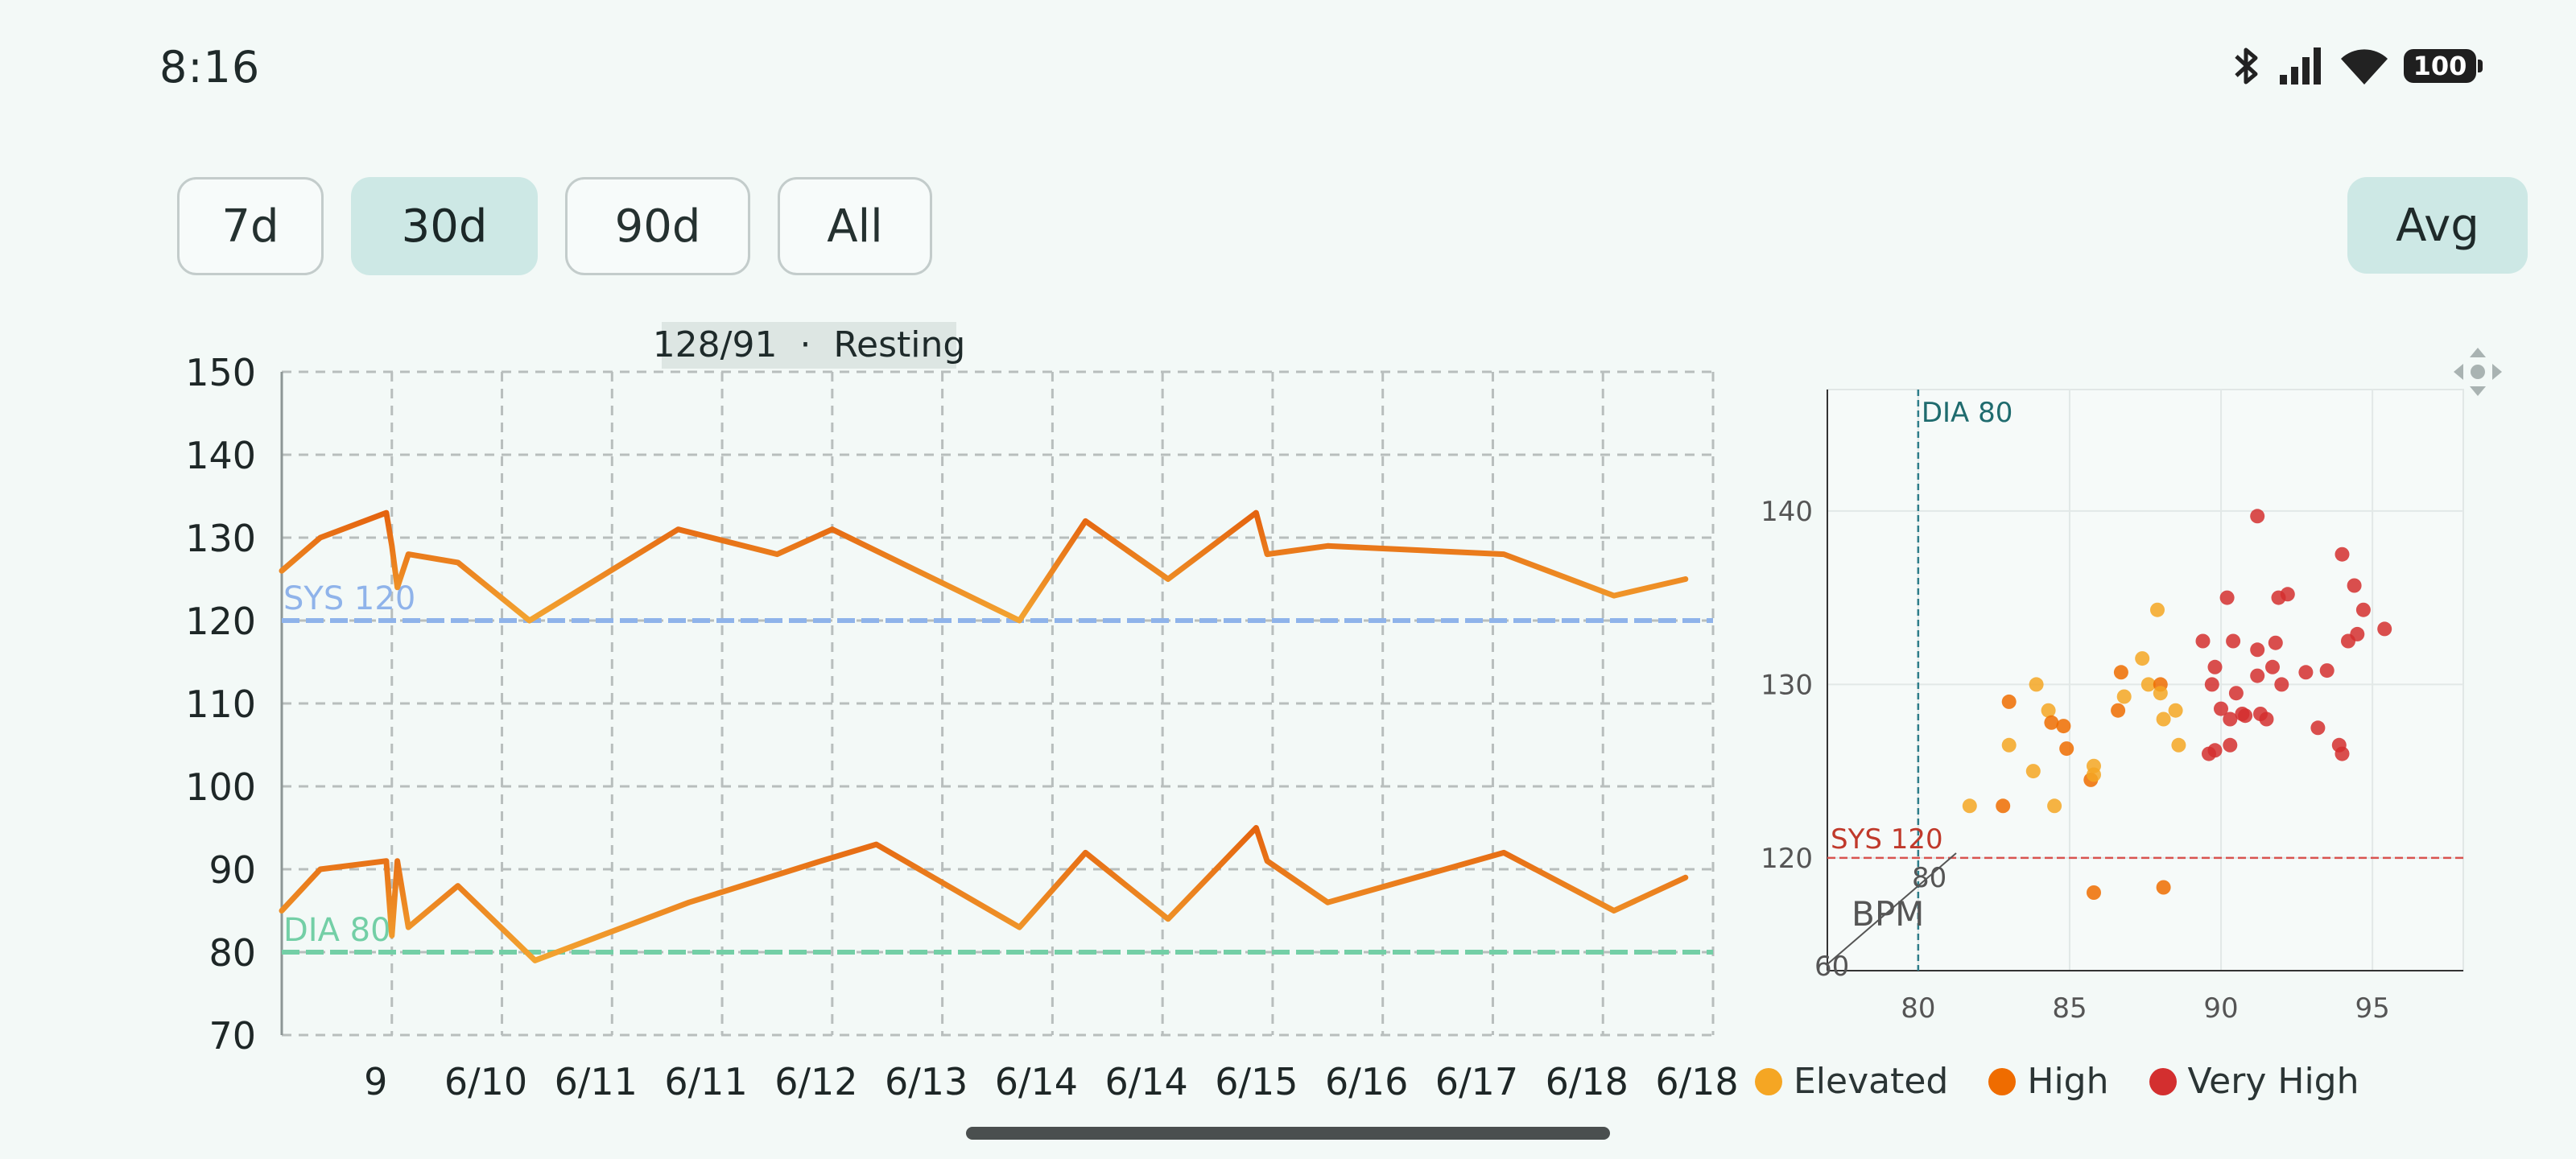 The width and height of the screenshot is (2576, 1159). I want to click on trend-tooltip: 128/91 · Resting, so click(809, 345).